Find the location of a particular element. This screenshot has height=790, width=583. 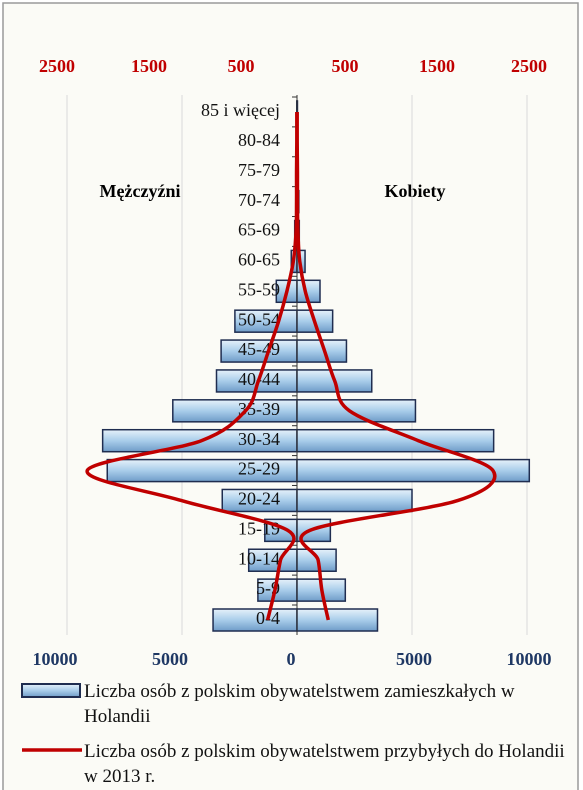

y-tick-label: 70-74 is located at coordinates (259, 200).